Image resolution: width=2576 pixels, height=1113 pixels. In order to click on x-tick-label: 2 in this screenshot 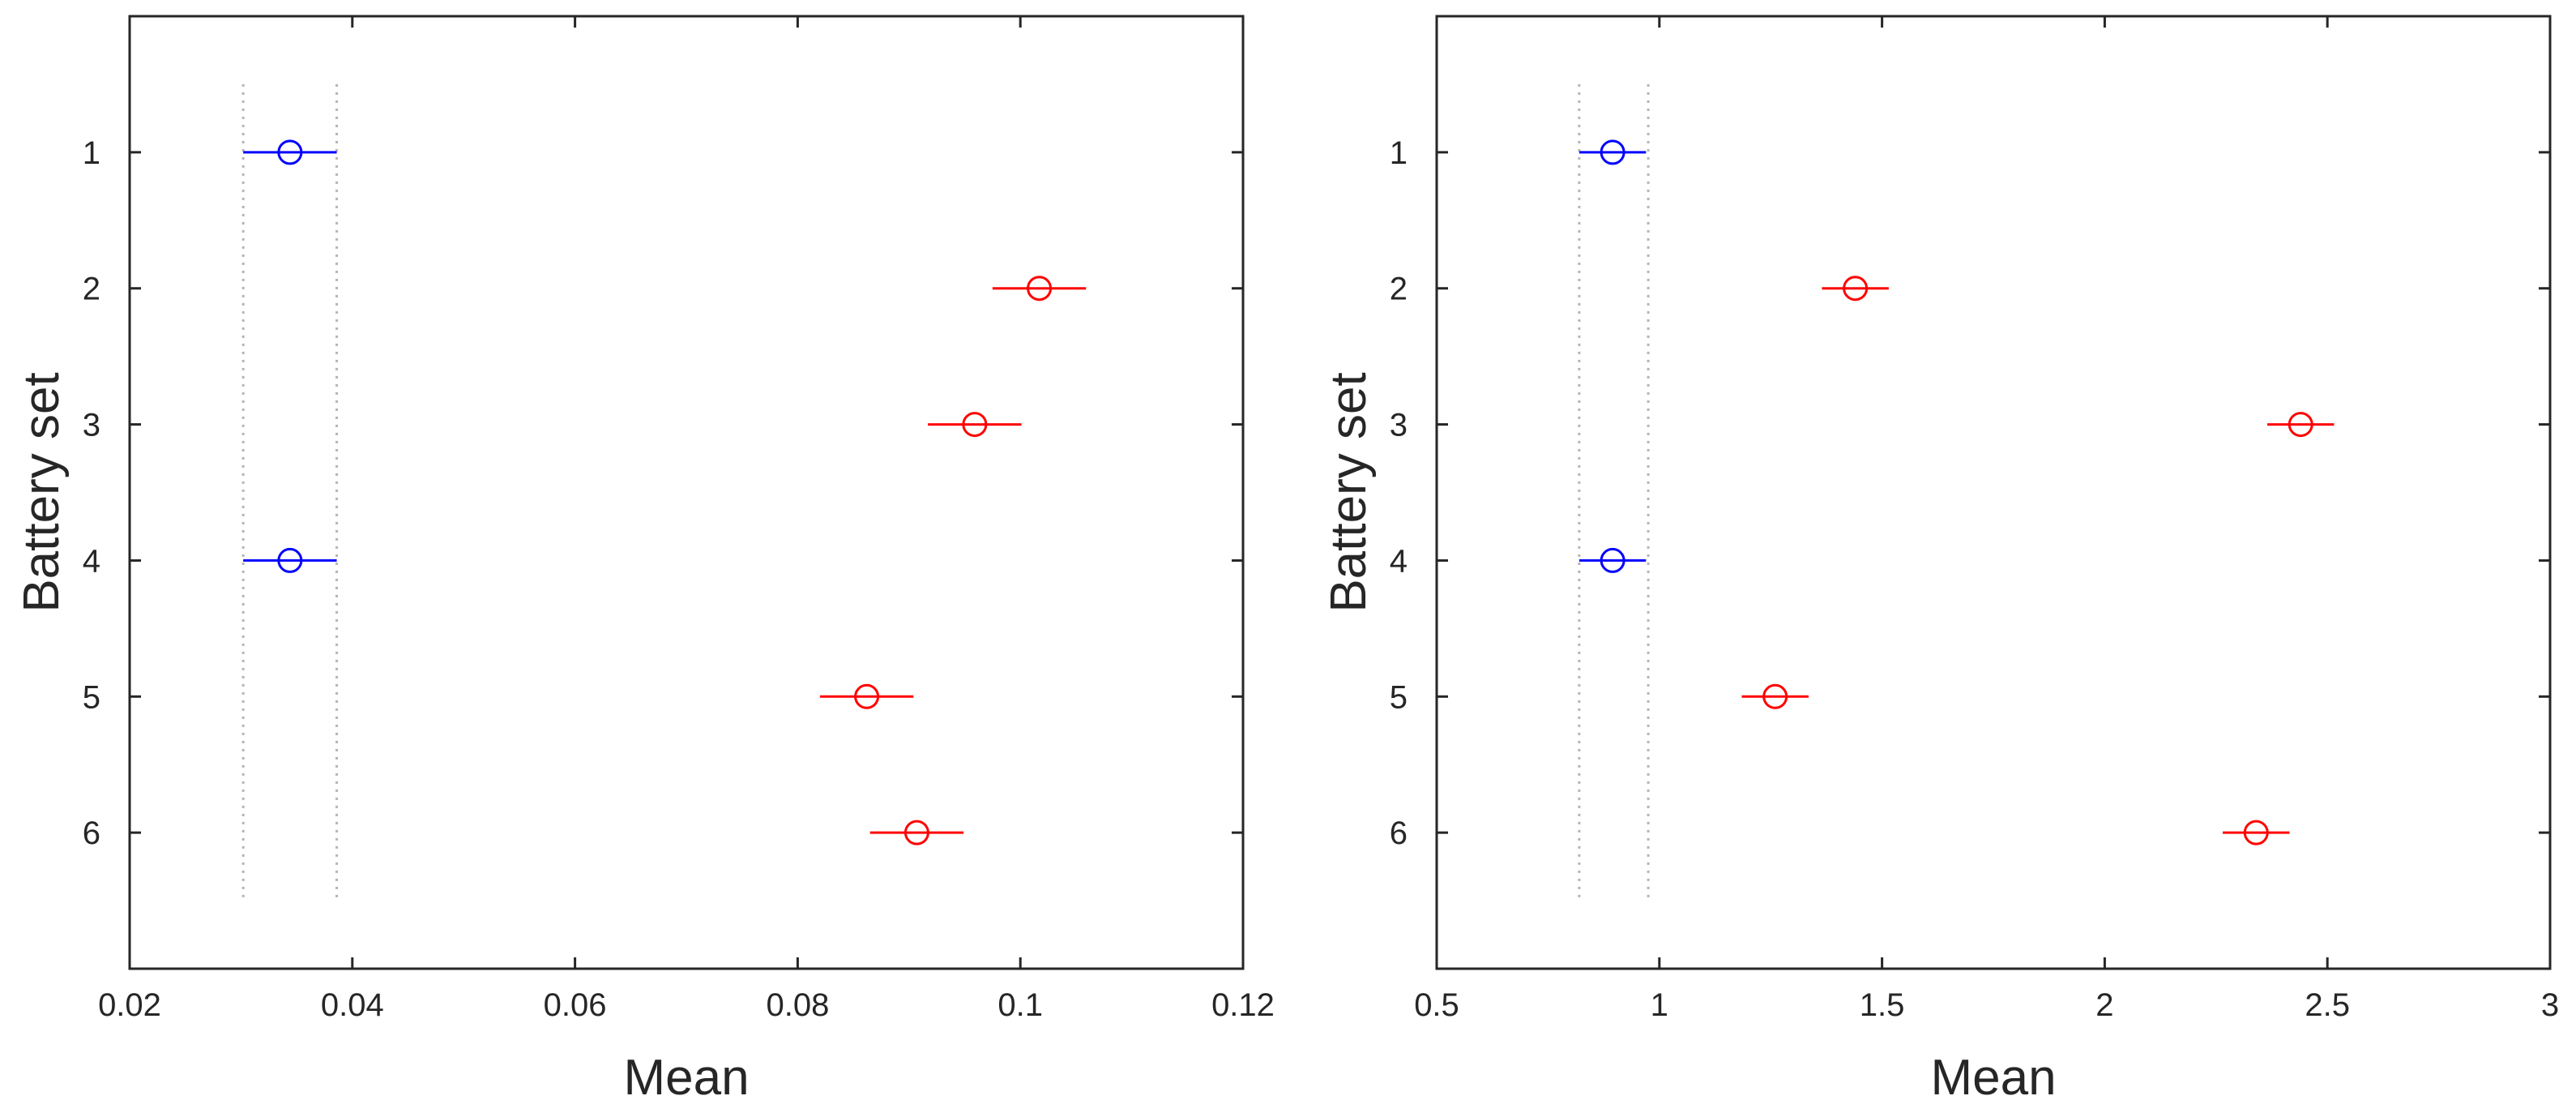, I will do `click(2104, 1005)`.